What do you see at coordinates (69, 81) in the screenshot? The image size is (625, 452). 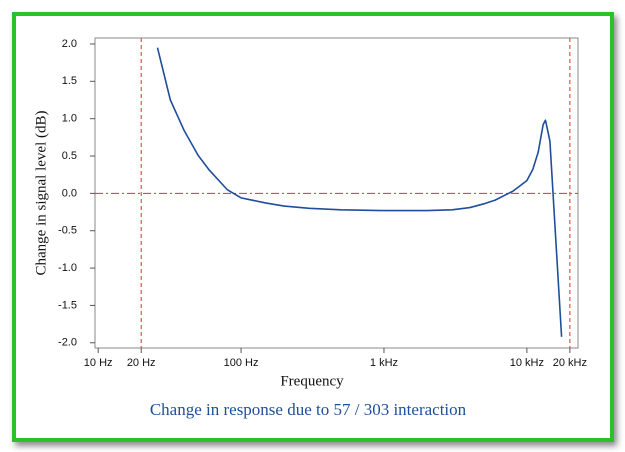 I see `y-tick-label: 1.5` at bounding box center [69, 81].